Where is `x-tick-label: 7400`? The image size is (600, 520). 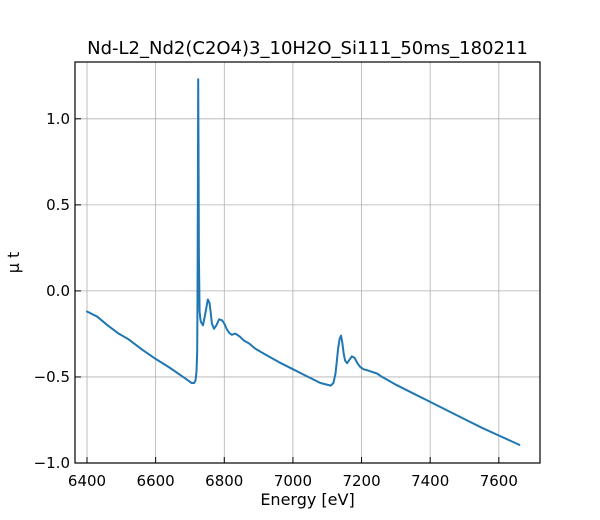
x-tick-label: 7400 is located at coordinates (430, 481).